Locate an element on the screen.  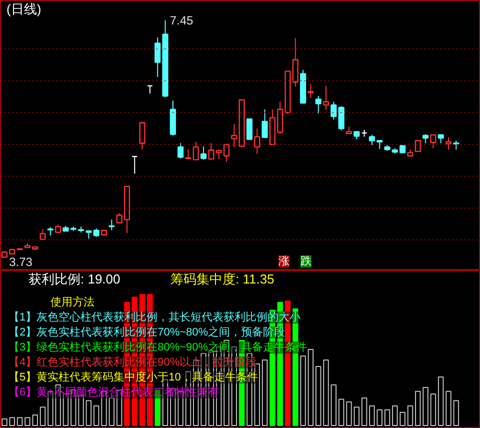
annotation: 【6】黄+不同颜色混合柱代表二者特性兼有 is located at coordinates (114, 392).